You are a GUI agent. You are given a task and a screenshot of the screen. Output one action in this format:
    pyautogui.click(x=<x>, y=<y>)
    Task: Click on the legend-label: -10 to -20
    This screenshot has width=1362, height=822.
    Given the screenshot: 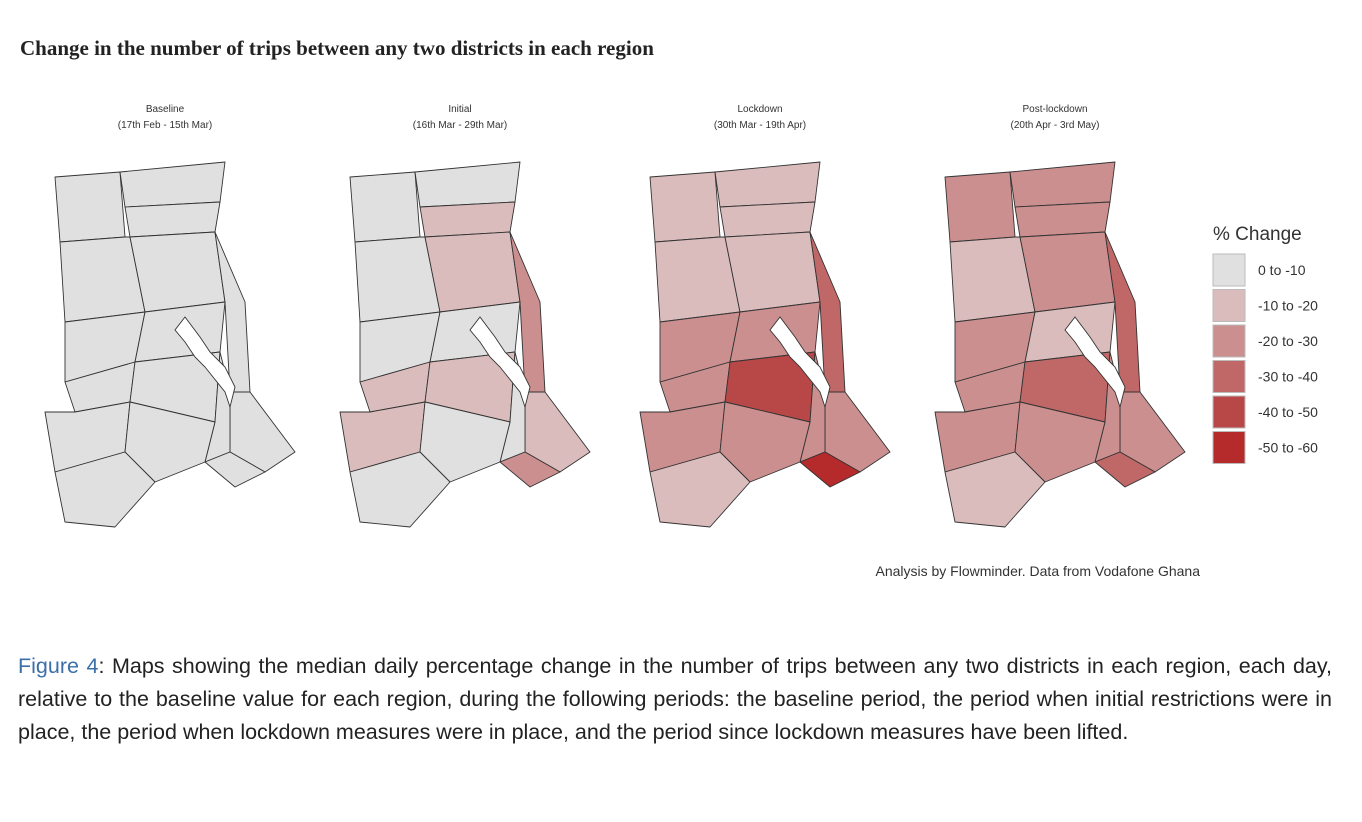 What is the action you would take?
    pyautogui.click(x=1288, y=306)
    